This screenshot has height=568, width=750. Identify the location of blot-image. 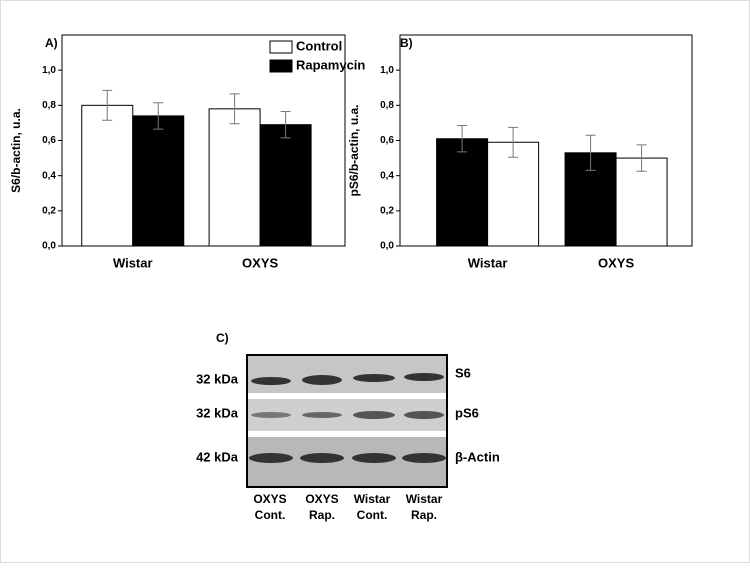
(347, 421).